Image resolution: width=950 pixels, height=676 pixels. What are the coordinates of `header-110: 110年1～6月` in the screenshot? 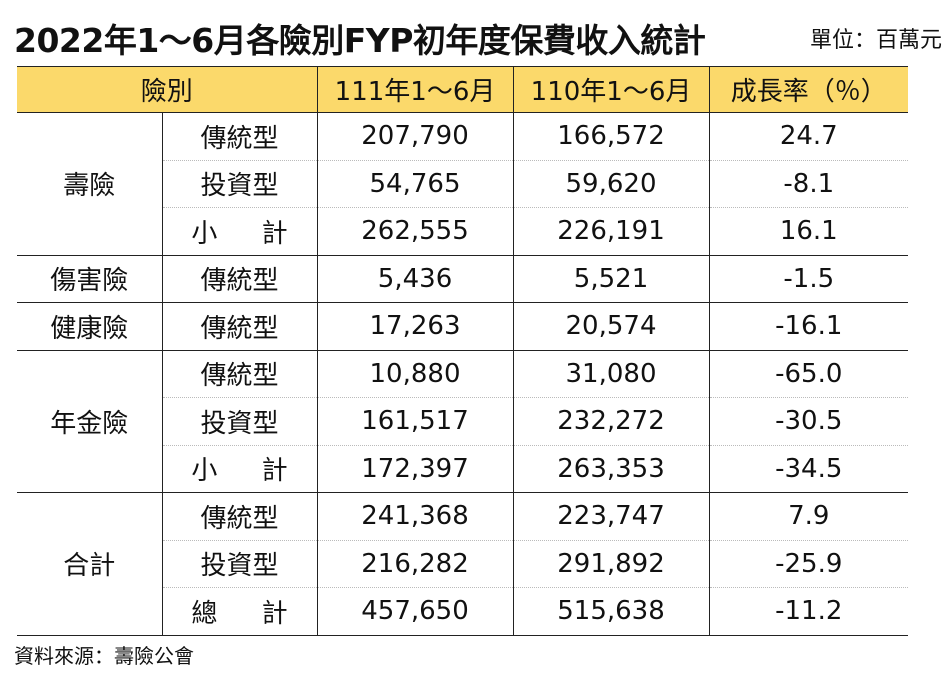 It's located at (611, 89).